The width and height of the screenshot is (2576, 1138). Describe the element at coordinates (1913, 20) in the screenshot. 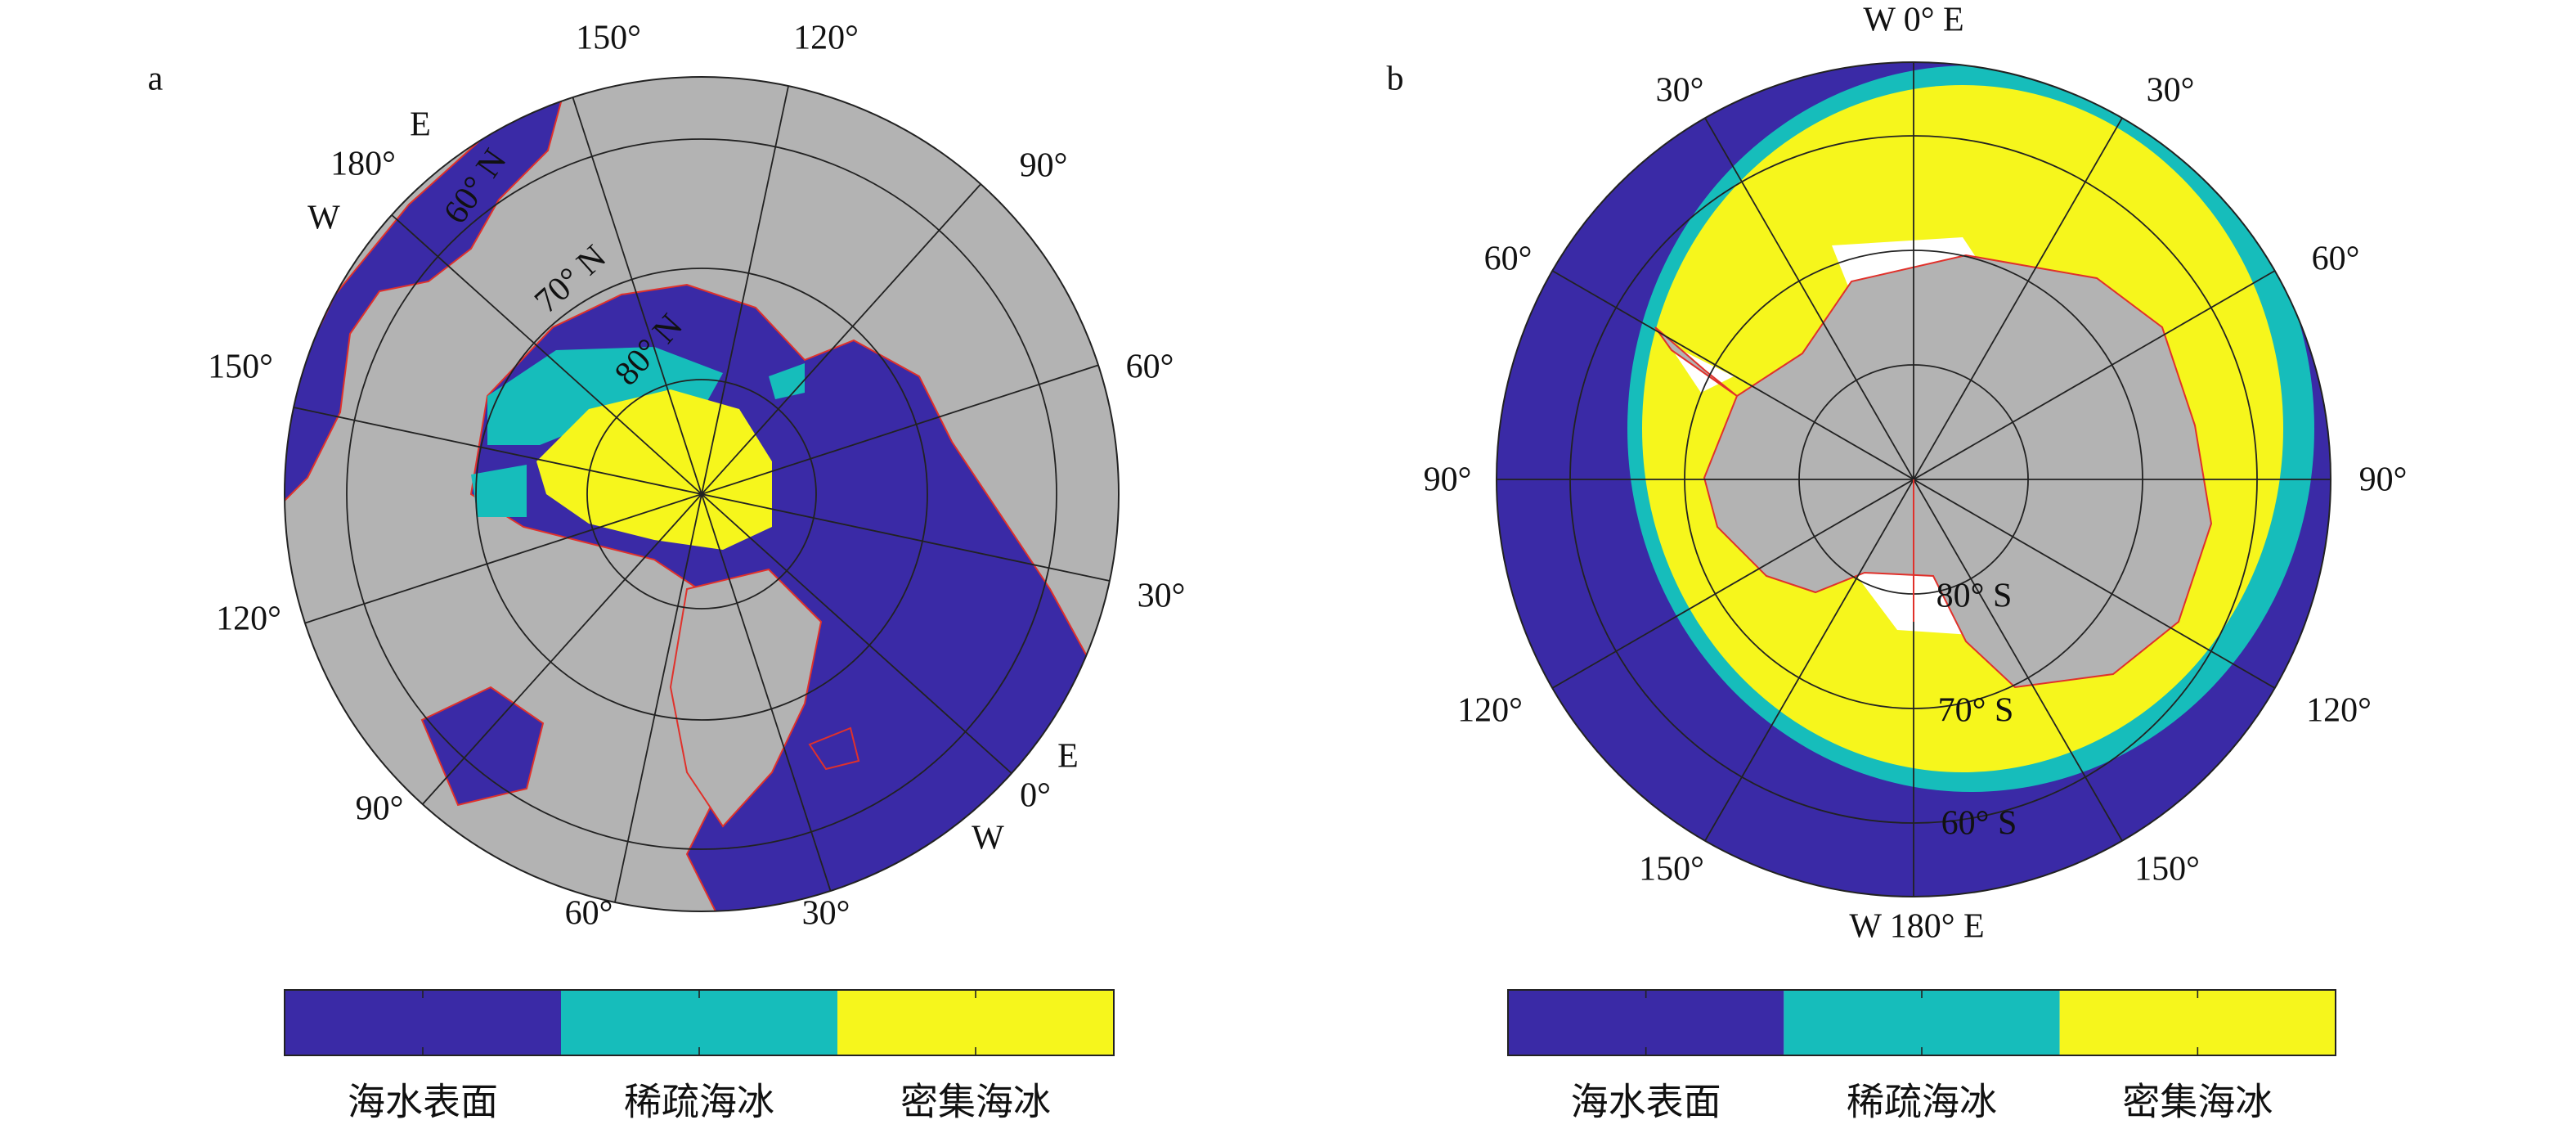

I see `meridian-label: W 0° E` at that location.